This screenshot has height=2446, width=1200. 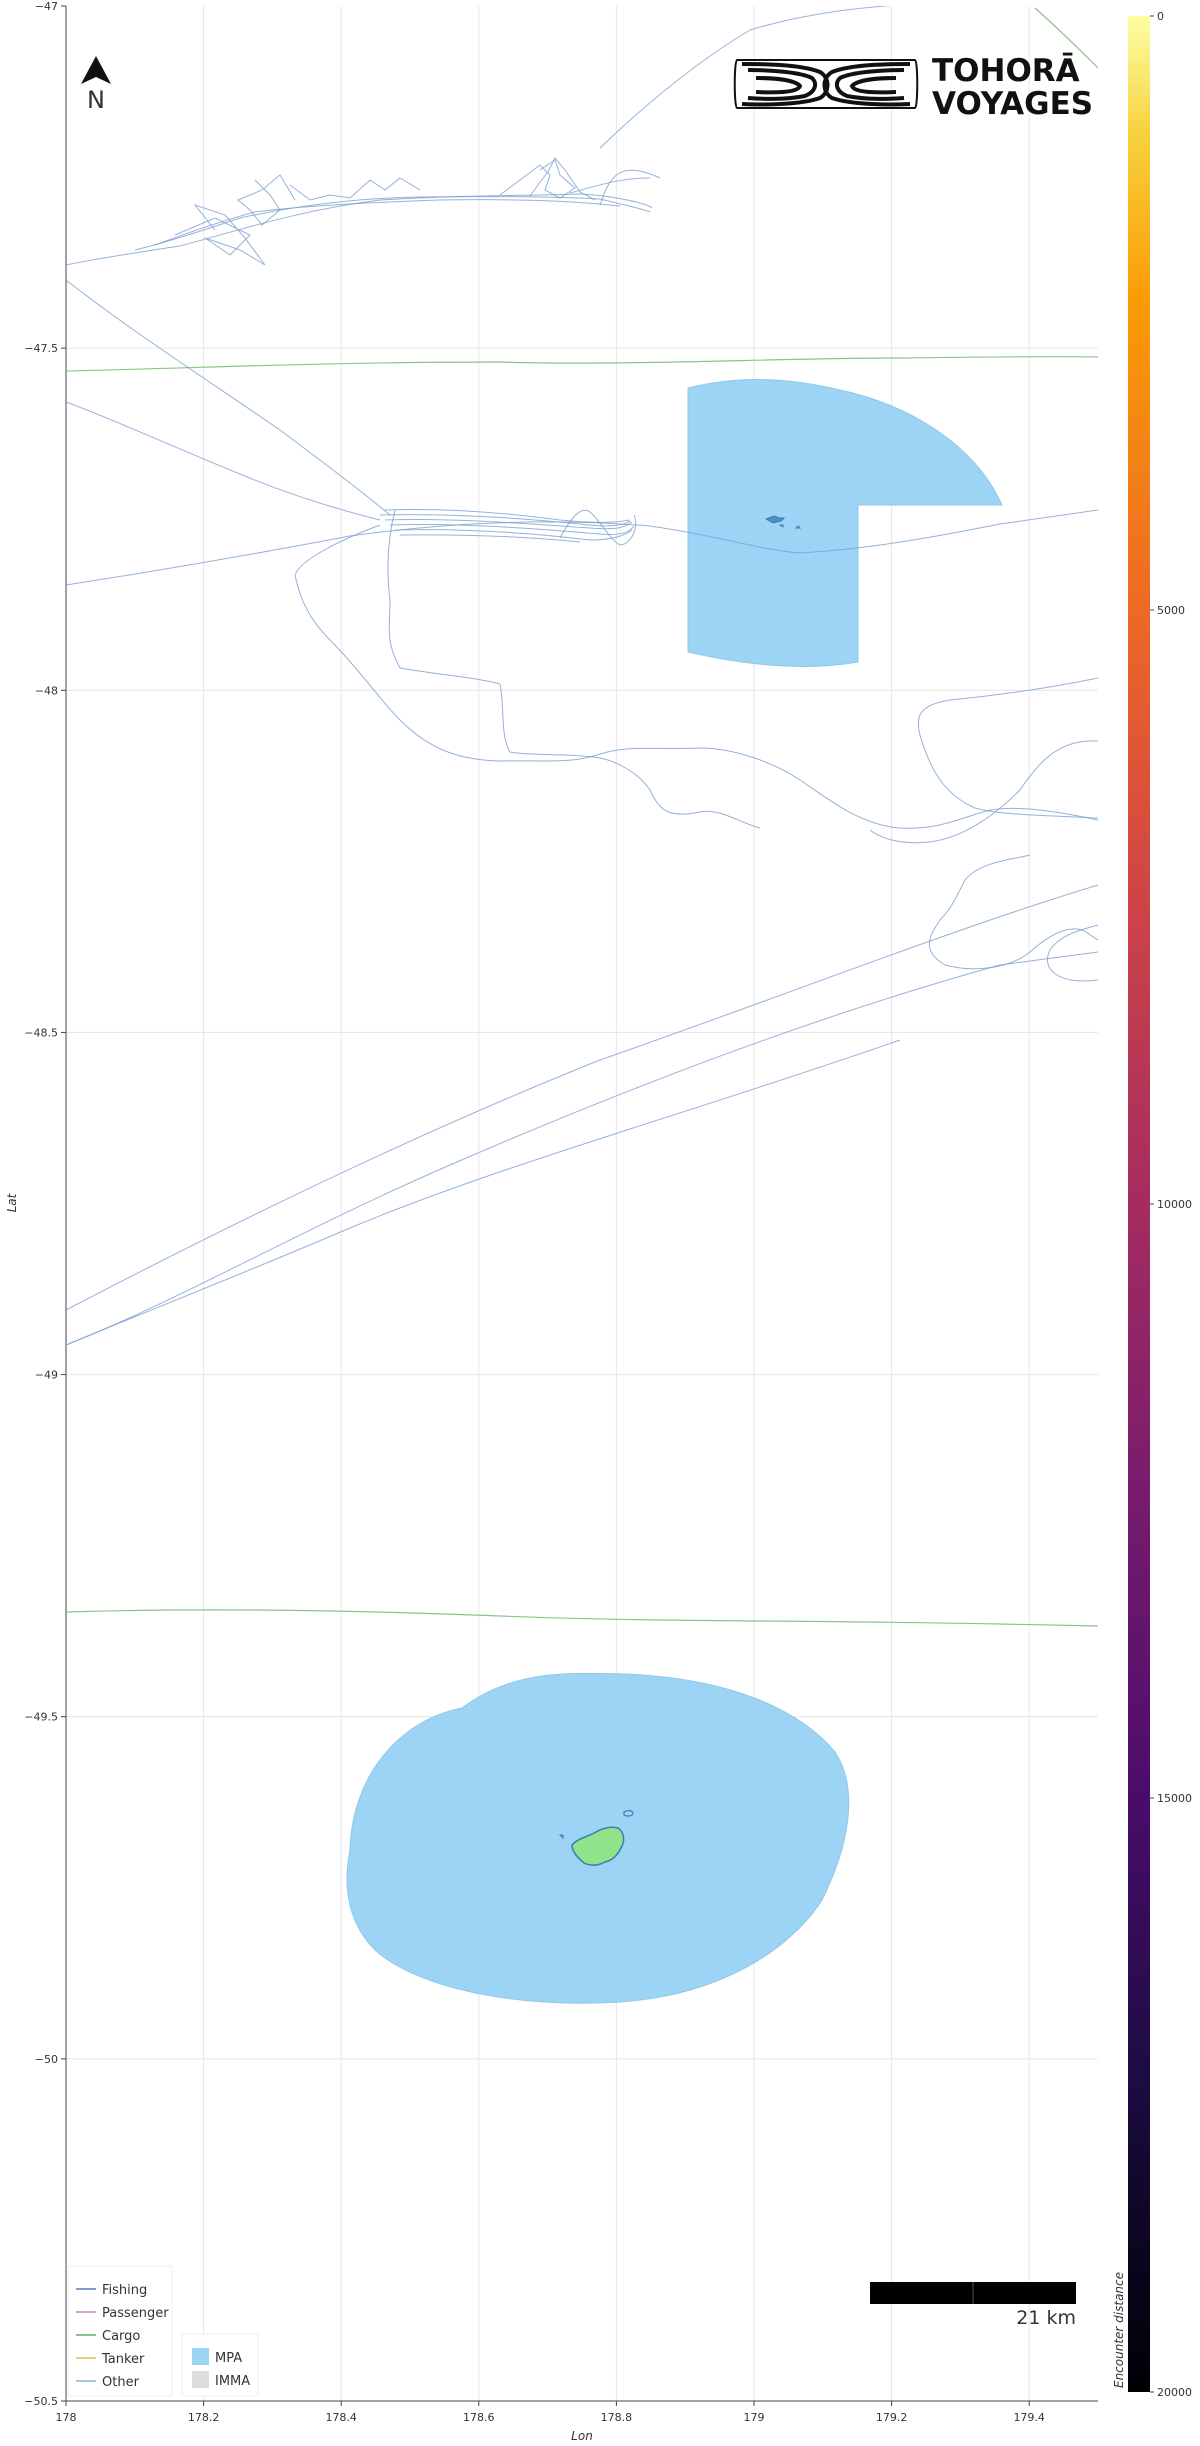 I want to click on legend-areas: MPA IMMA, so click(x=220, y=2365).